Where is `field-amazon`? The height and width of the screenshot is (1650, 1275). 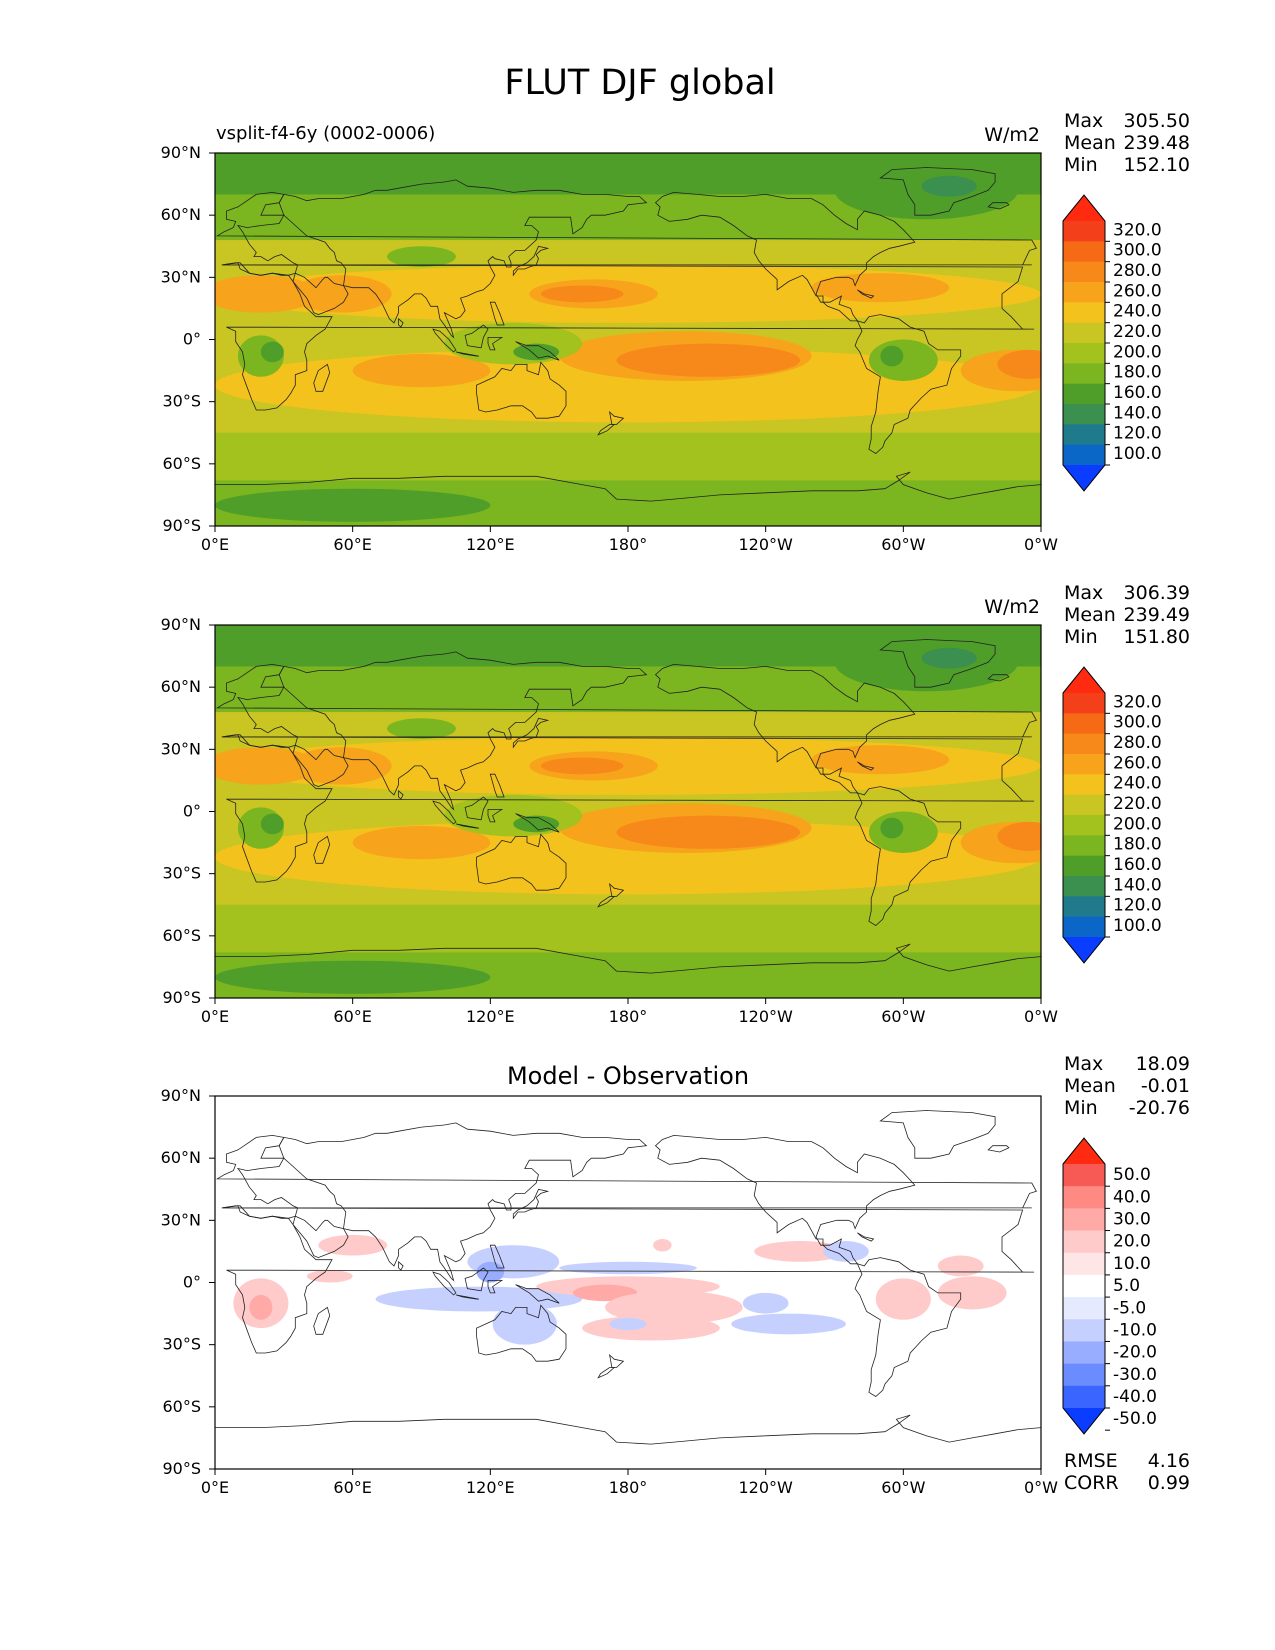 field-amazon is located at coordinates (903, 832).